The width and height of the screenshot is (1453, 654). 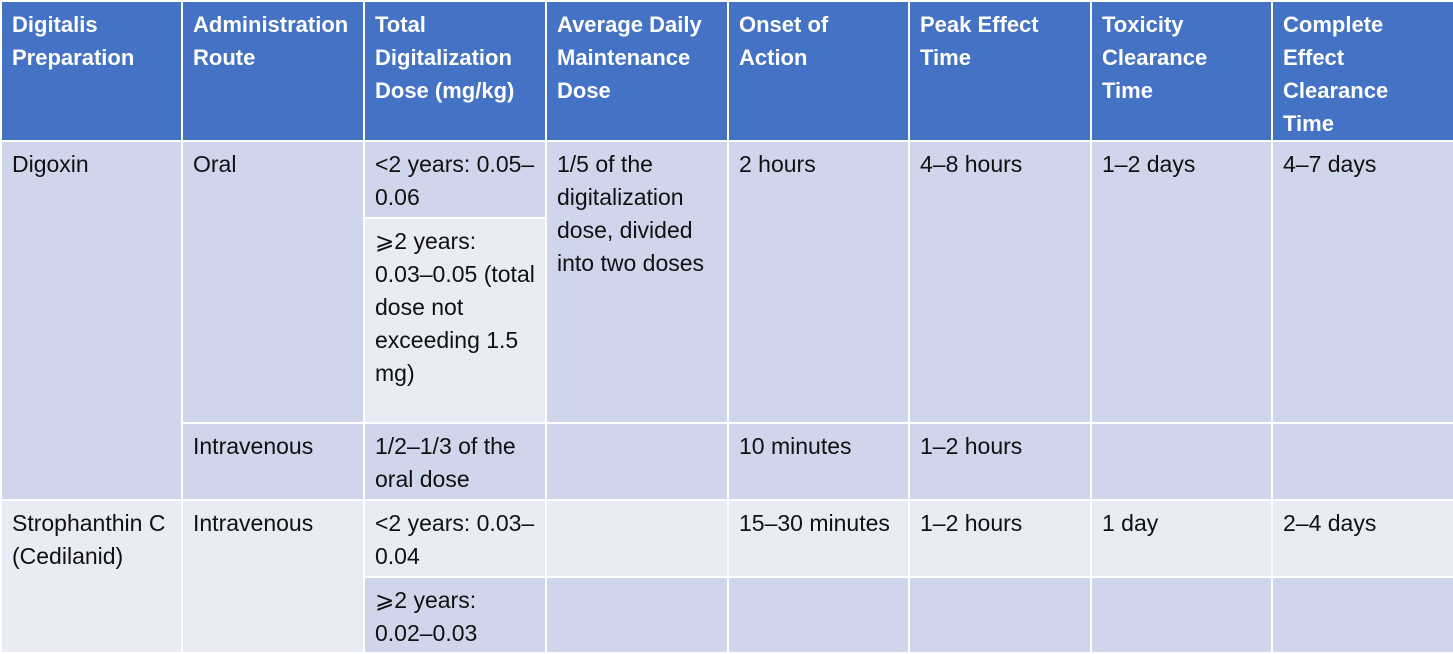 What do you see at coordinates (818, 71) in the screenshot?
I see `header-onset: Onset of Action` at bounding box center [818, 71].